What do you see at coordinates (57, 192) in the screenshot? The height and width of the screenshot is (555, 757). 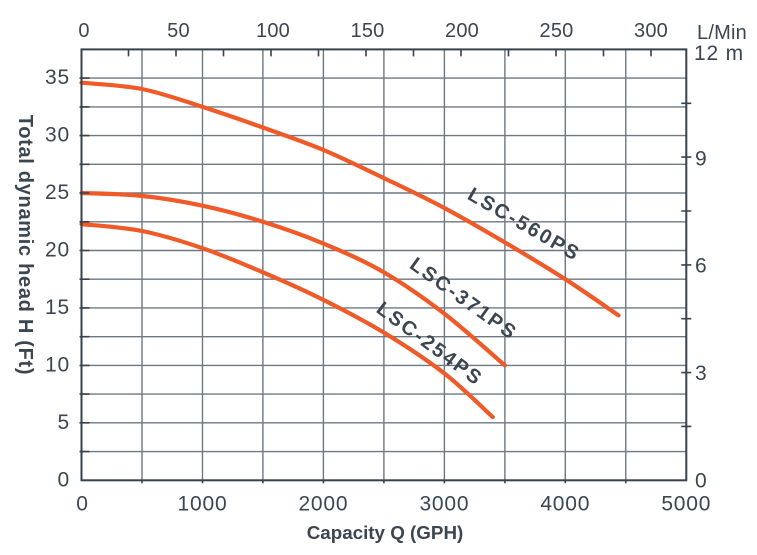 I see `svg-text: 25` at bounding box center [57, 192].